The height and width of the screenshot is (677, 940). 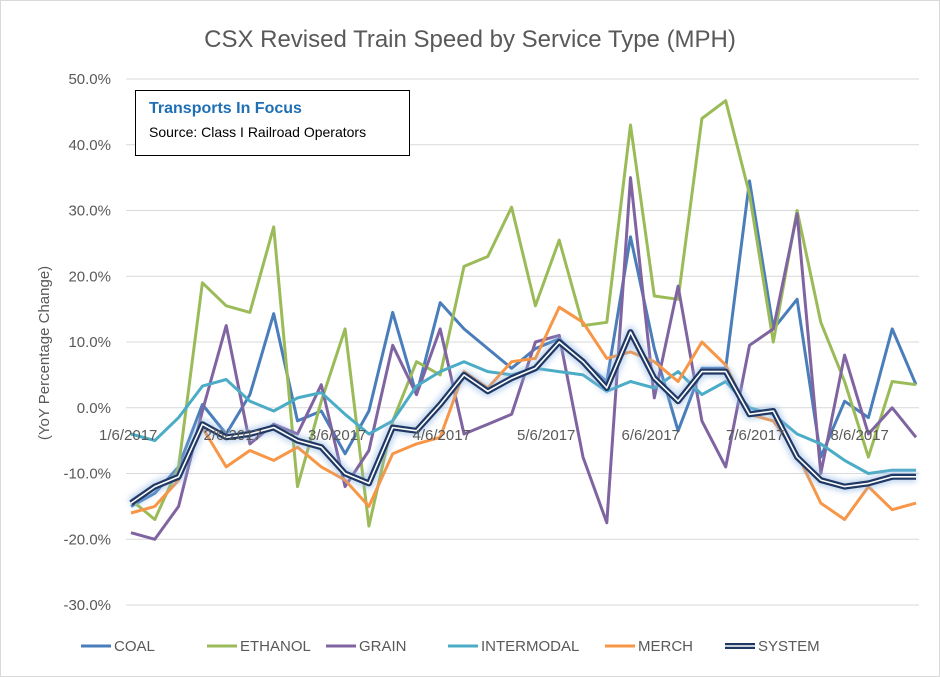 What do you see at coordinates (134, 646) in the screenshot?
I see `legend-label-coal: COAL` at bounding box center [134, 646].